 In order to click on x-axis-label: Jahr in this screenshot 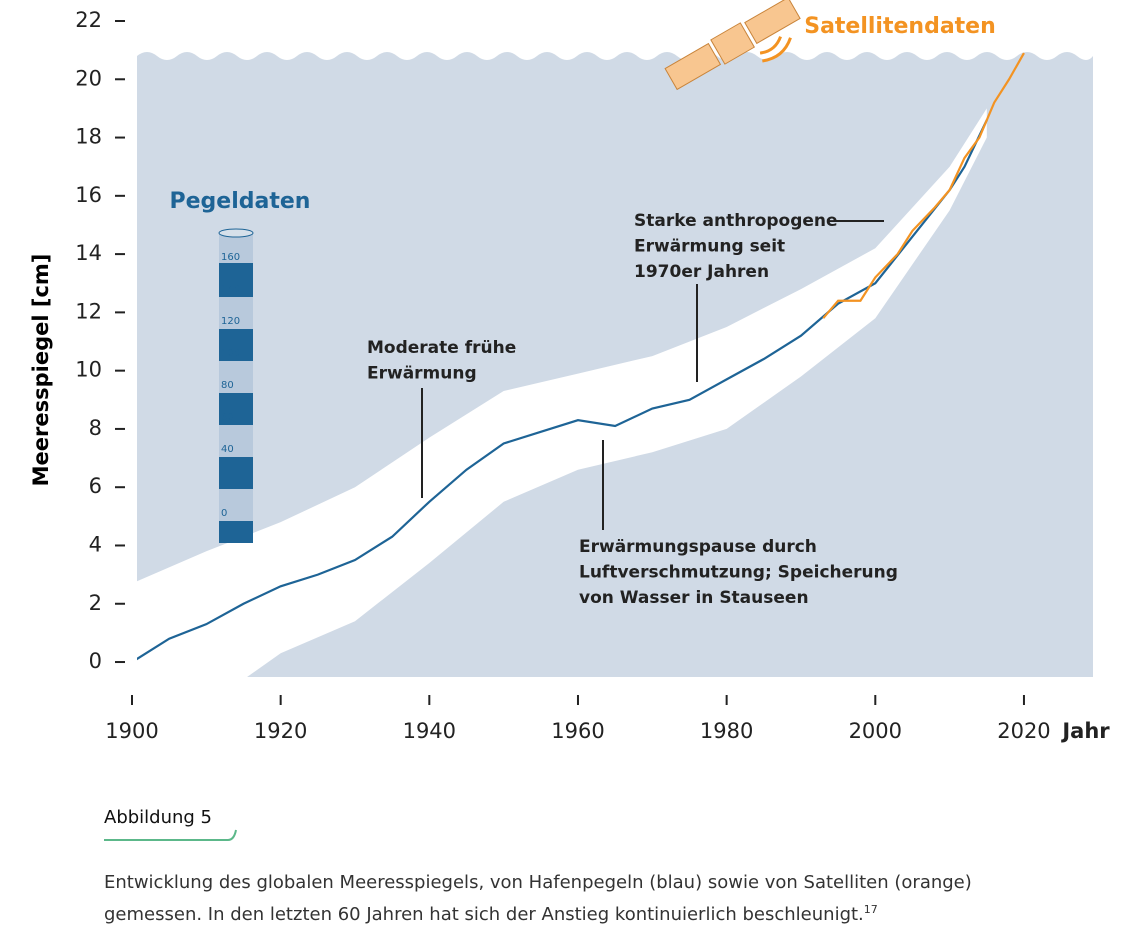, I will do `click(1085, 731)`.